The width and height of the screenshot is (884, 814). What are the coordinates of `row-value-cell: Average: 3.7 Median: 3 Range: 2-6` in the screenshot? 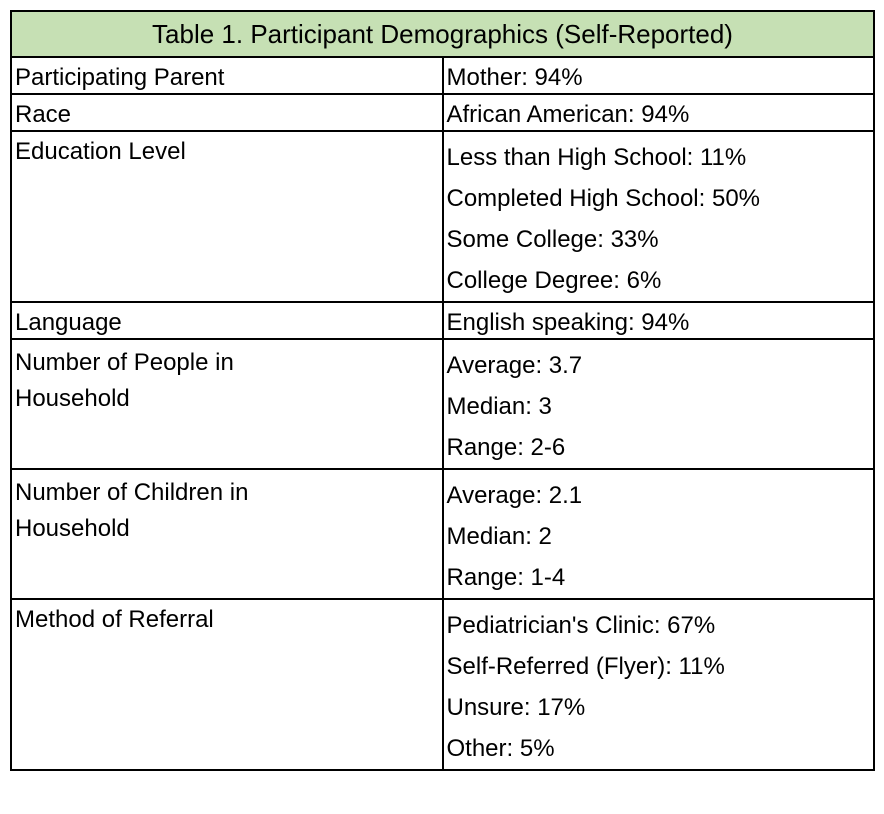 It's located at (658, 404).